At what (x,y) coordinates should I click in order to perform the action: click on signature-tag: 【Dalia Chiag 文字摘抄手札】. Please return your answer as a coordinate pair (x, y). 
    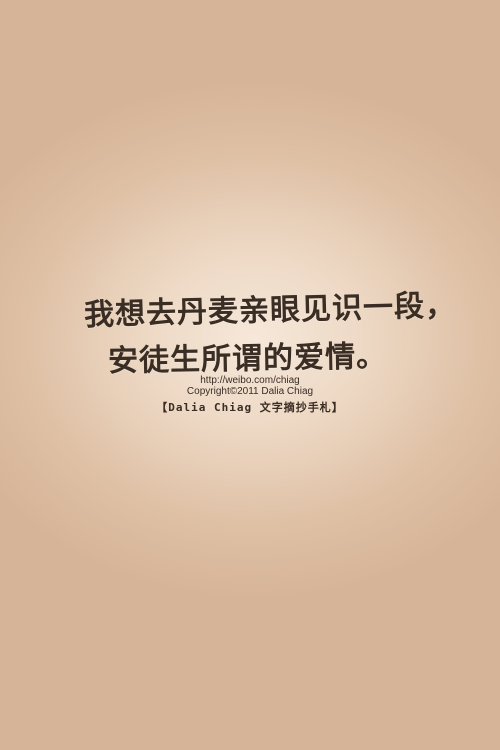
    Looking at the image, I should click on (250, 407).